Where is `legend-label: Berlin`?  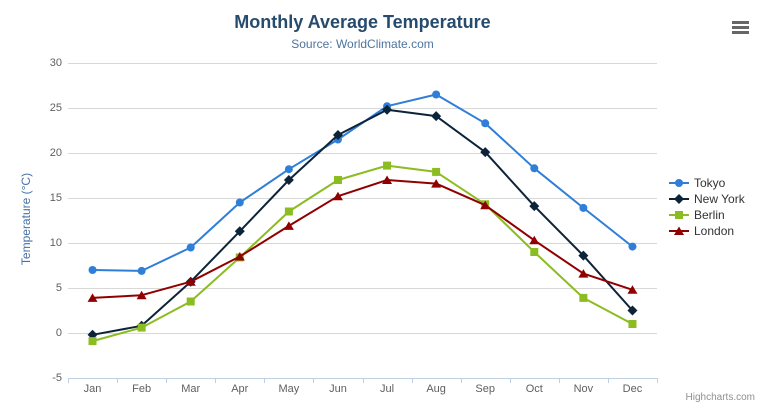 legend-label: Berlin is located at coordinates (709, 215).